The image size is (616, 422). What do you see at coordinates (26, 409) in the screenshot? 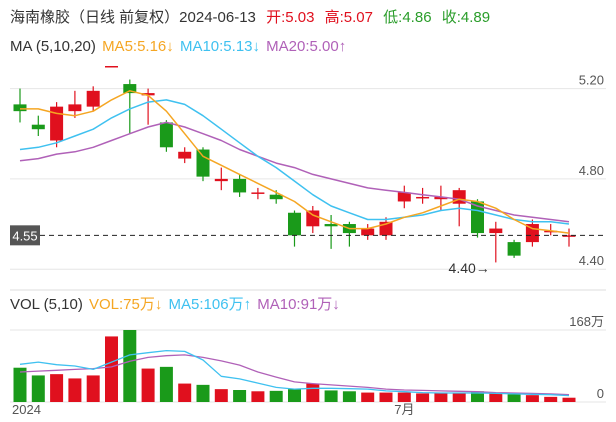
I see `x-axis-label: 2024` at bounding box center [26, 409].